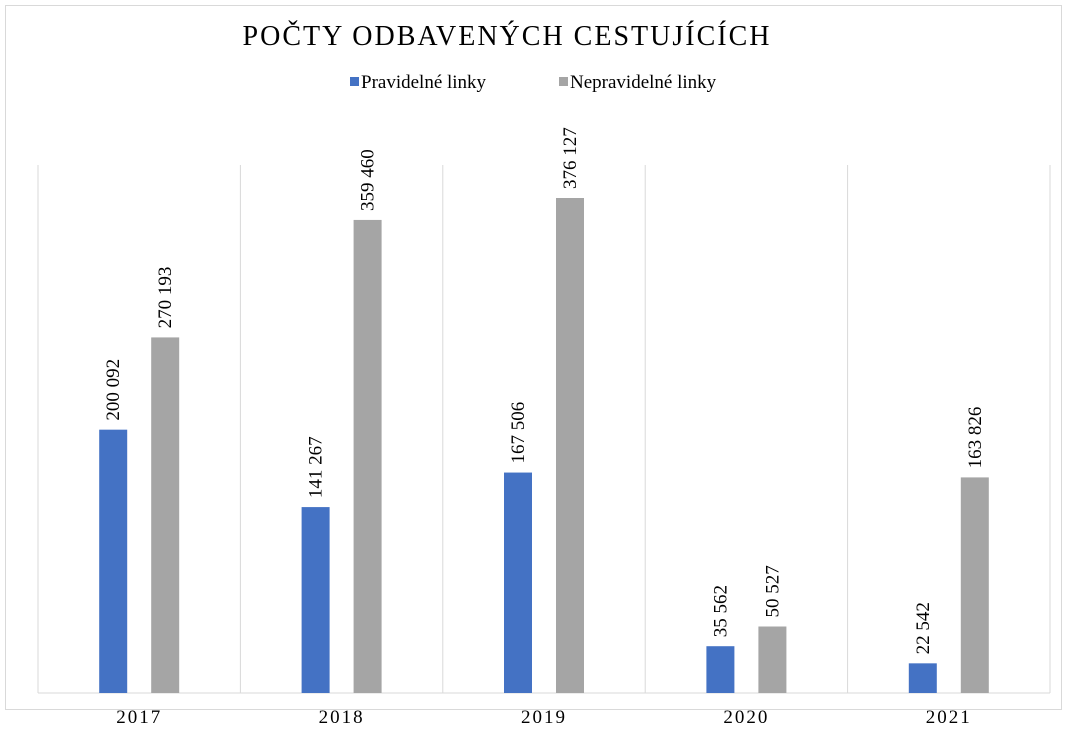  Describe the element at coordinates (746, 717) in the screenshot. I see `x-tick-label: 2020` at that location.